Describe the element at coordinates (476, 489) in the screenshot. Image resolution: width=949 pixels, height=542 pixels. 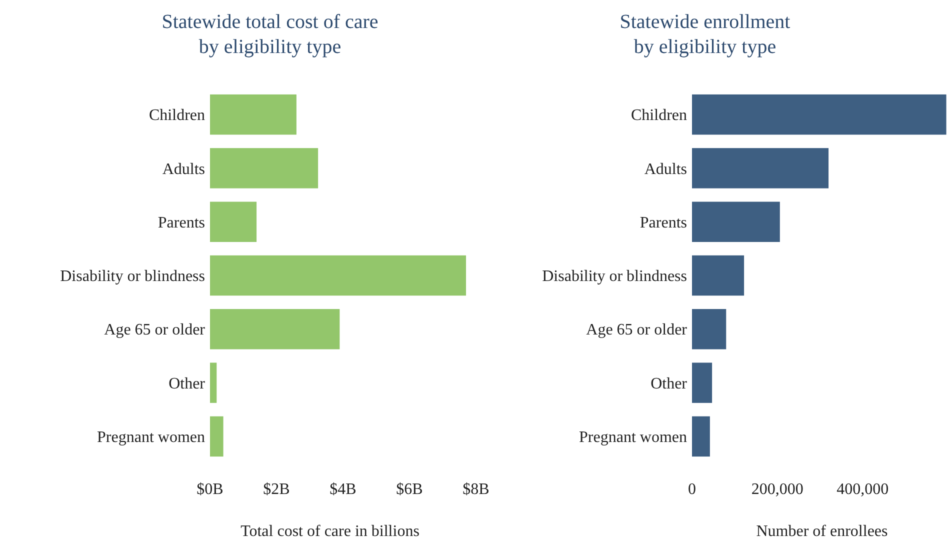
I see `x-tick-label: $8B` at that location.